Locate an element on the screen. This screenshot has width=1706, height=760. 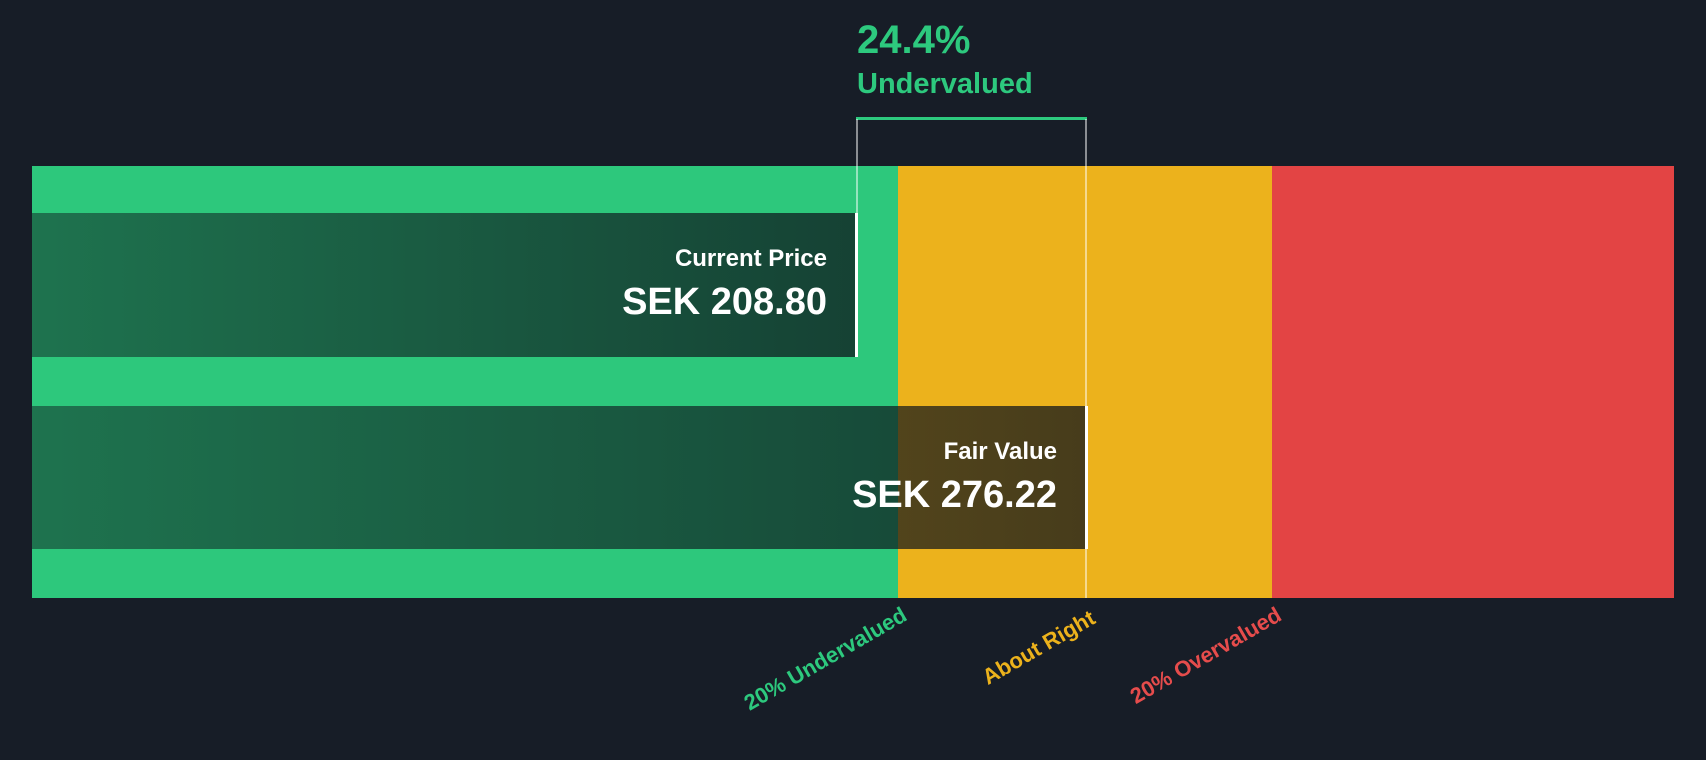
discount-percent: 24.4% is located at coordinates (914, 40).